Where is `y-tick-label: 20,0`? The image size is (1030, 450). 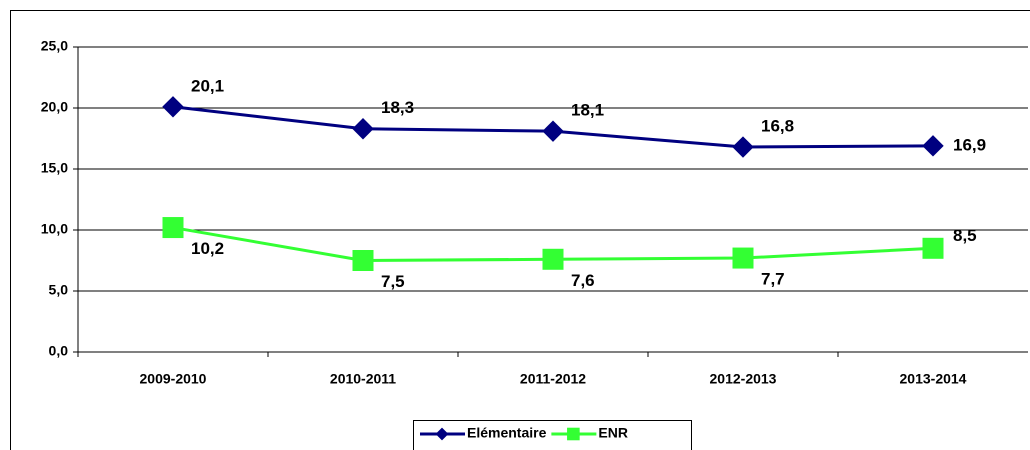
y-tick-label: 20,0 is located at coordinates (54, 107).